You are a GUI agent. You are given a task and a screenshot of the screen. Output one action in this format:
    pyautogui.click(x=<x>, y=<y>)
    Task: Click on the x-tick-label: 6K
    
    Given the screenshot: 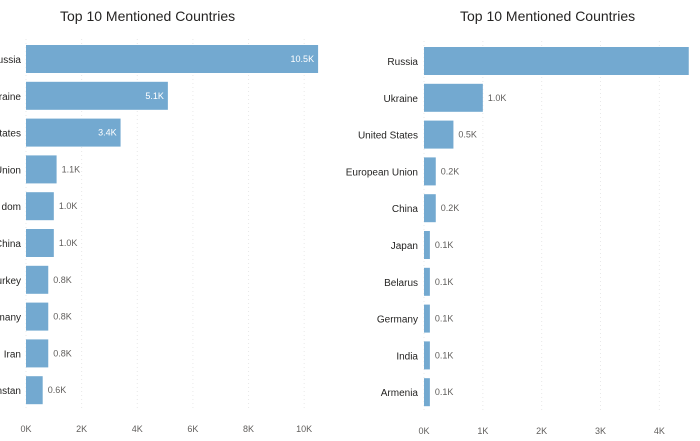 What is the action you would take?
    pyautogui.click(x=192, y=429)
    